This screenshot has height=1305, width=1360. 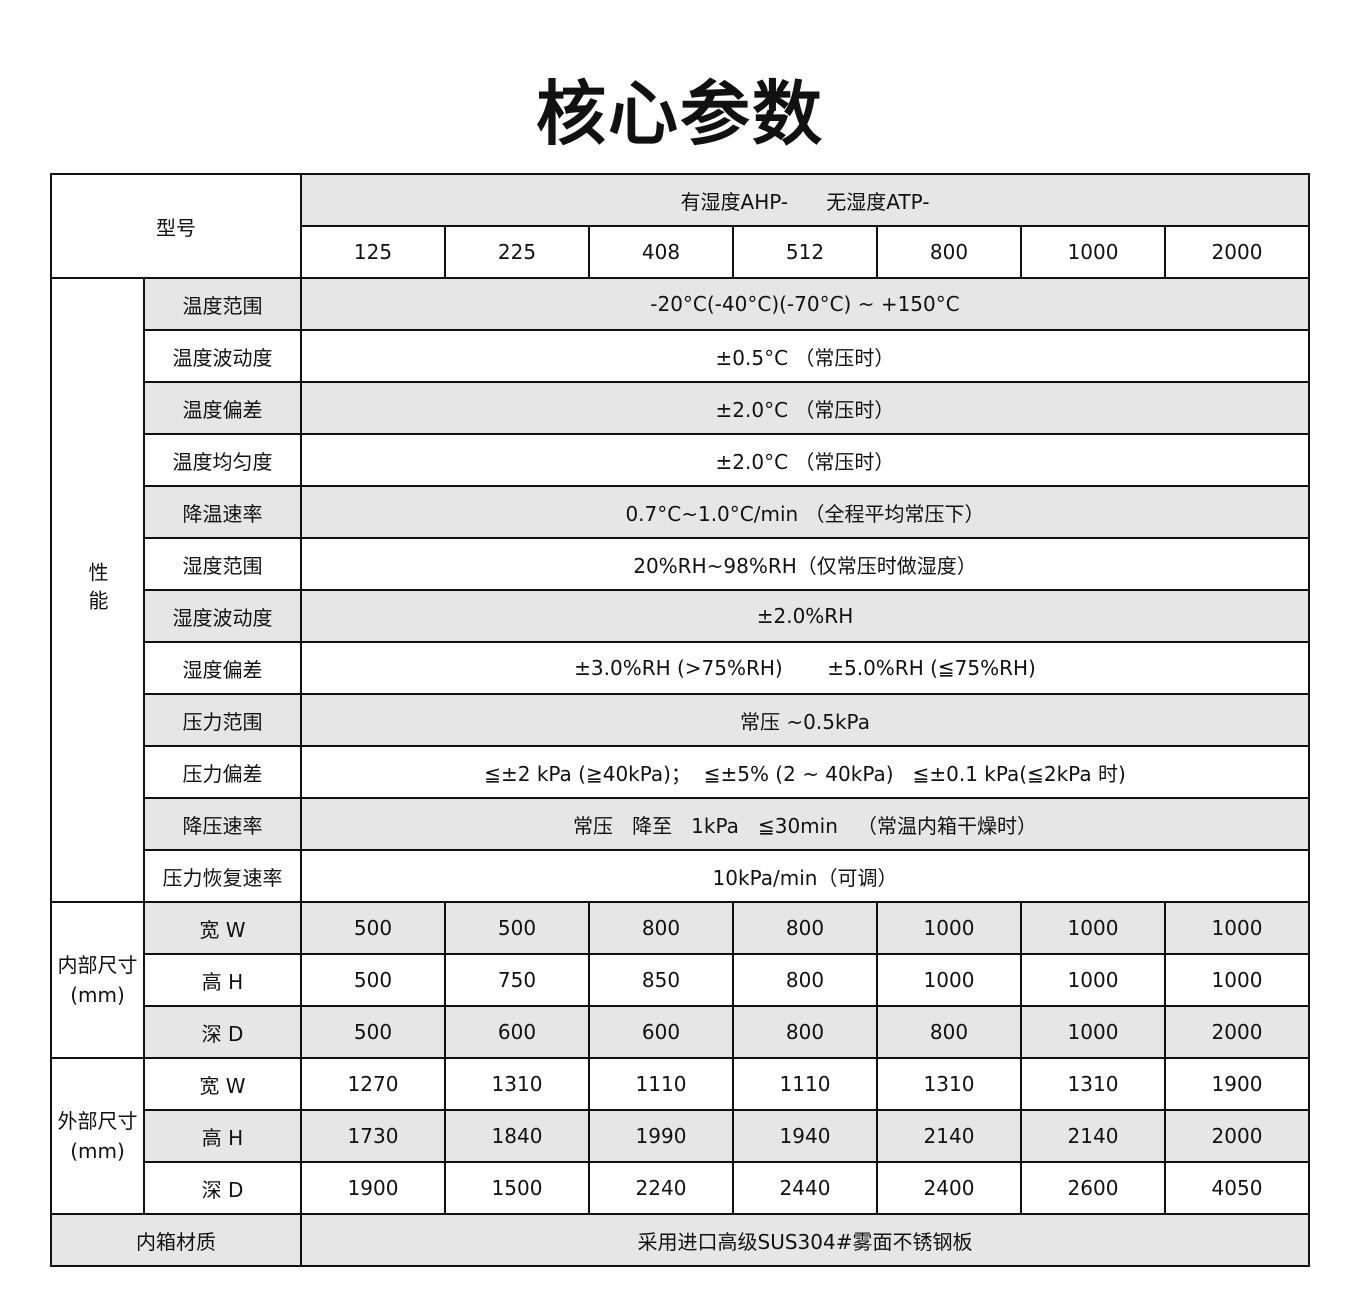 What do you see at coordinates (222, 824) in the screenshot?
I see `row-label: 降压速率` at bounding box center [222, 824].